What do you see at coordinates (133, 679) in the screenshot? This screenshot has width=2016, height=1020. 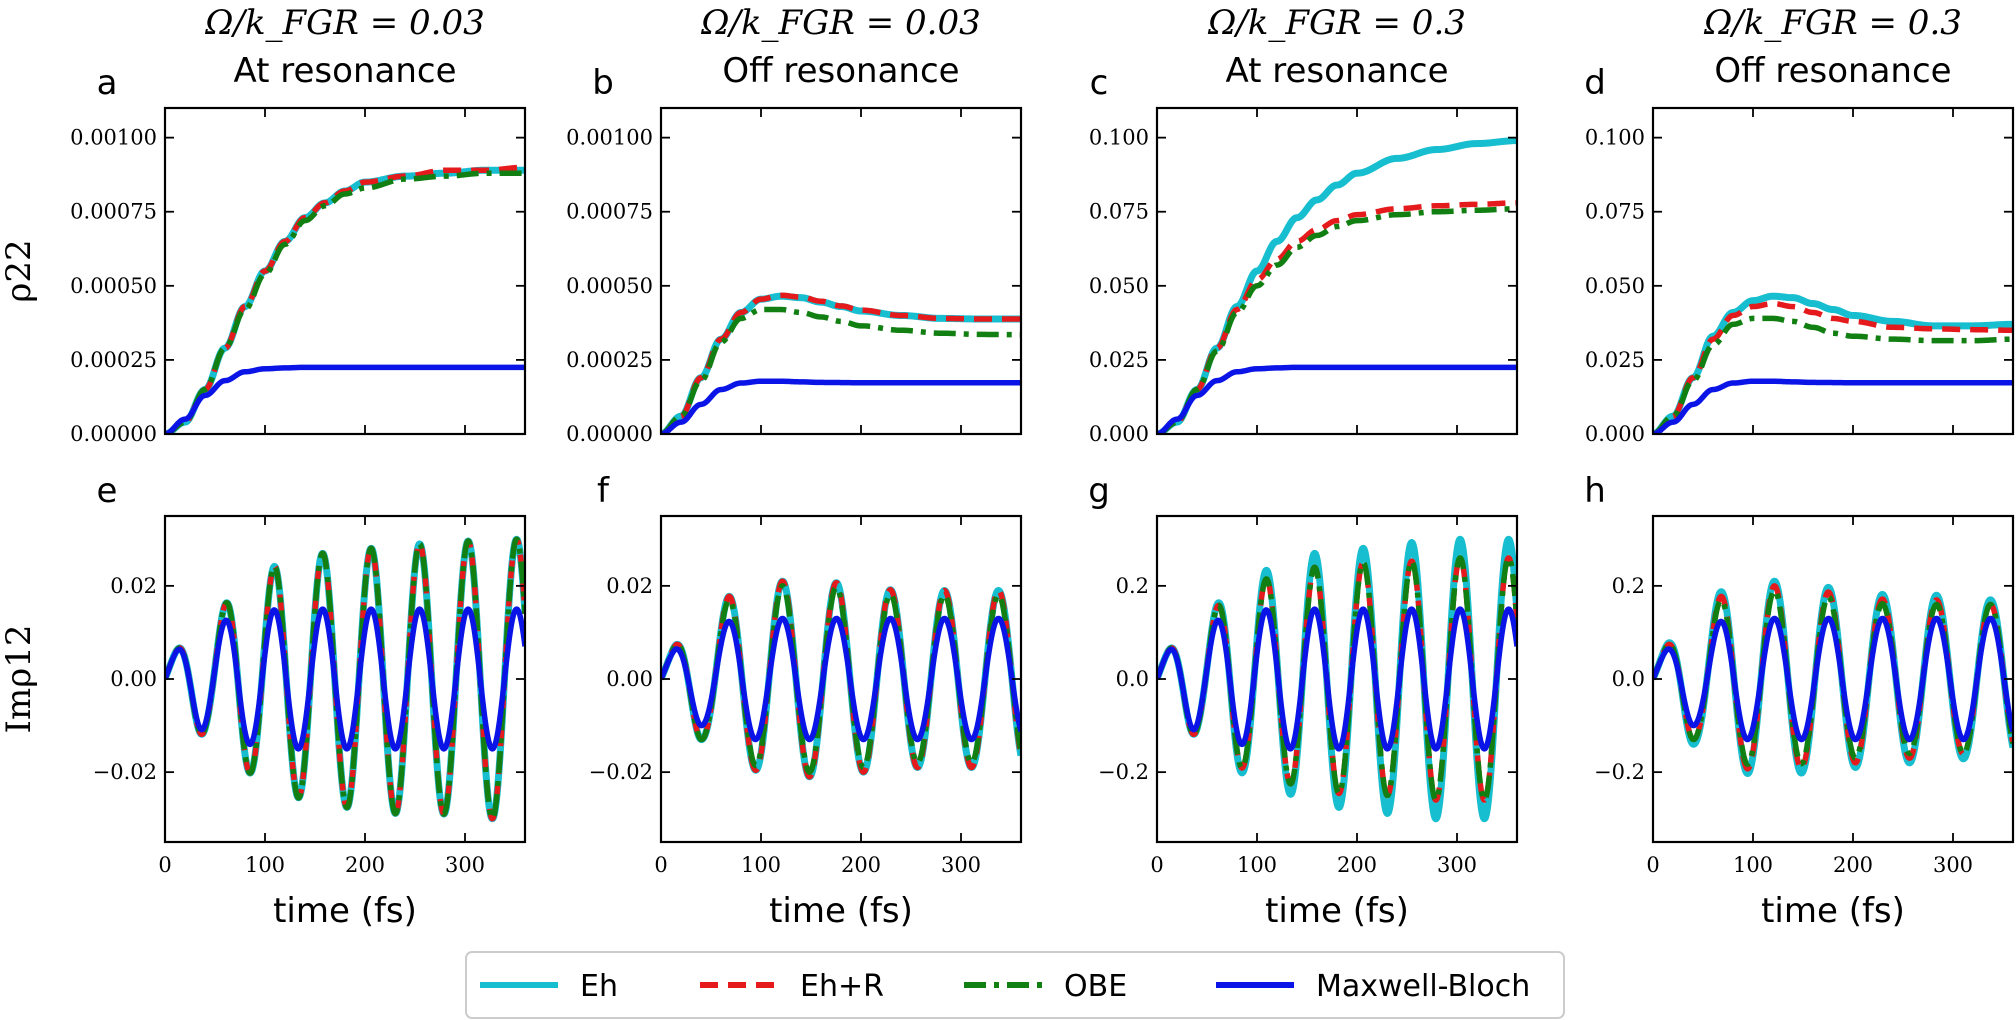 I see `y-tick-label: 0.00` at bounding box center [133, 679].